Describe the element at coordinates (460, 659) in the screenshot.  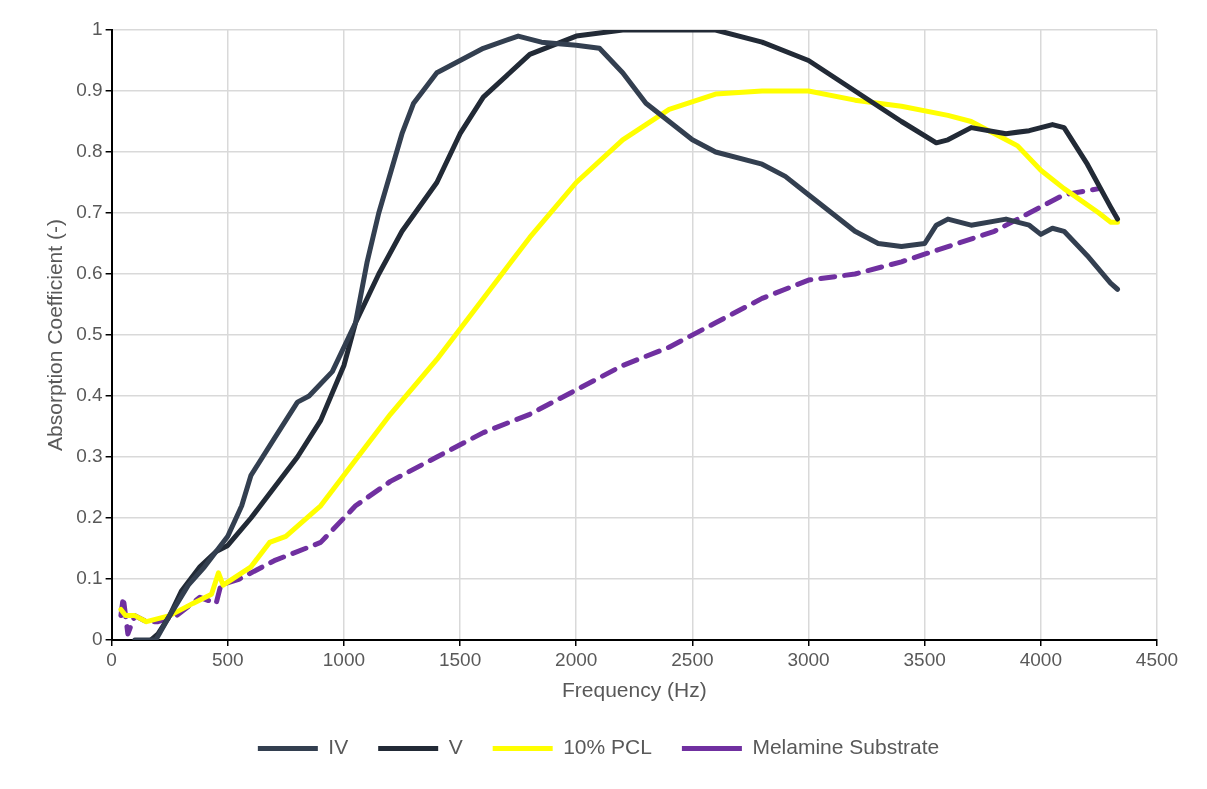
I see `x-tick-label: 1500` at that location.